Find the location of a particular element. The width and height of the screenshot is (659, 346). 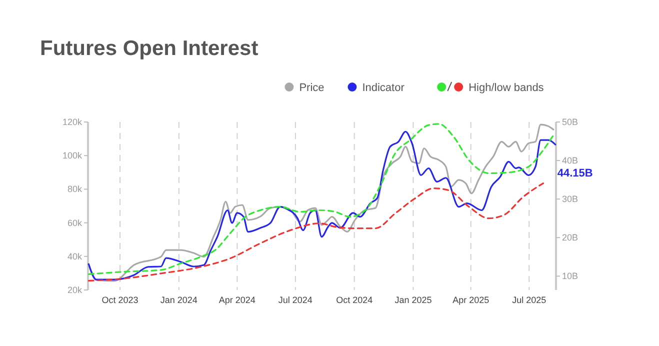

x-tick-label: Jul 2025 is located at coordinates (529, 300).